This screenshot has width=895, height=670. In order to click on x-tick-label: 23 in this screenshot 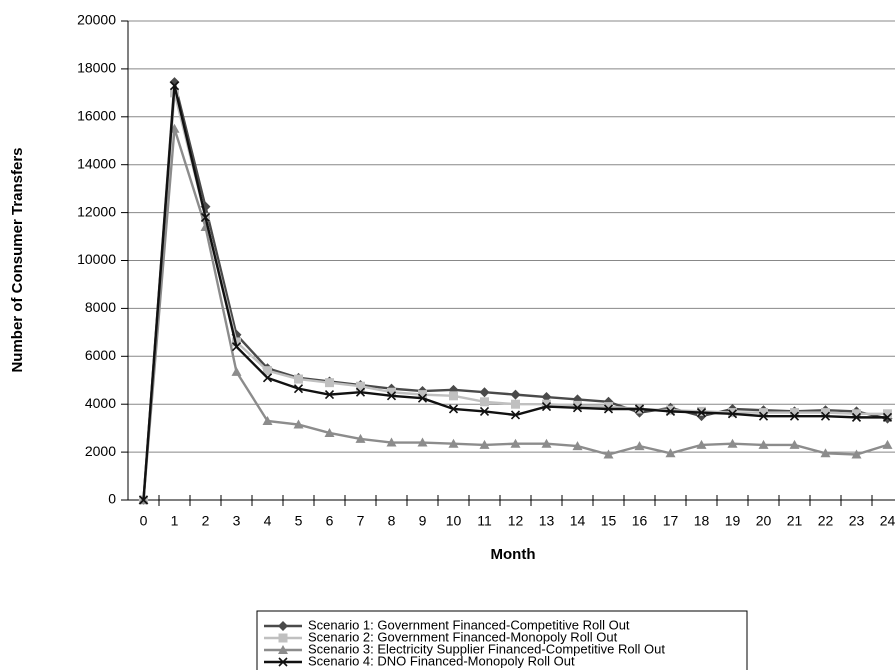, I will do `click(857, 521)`.